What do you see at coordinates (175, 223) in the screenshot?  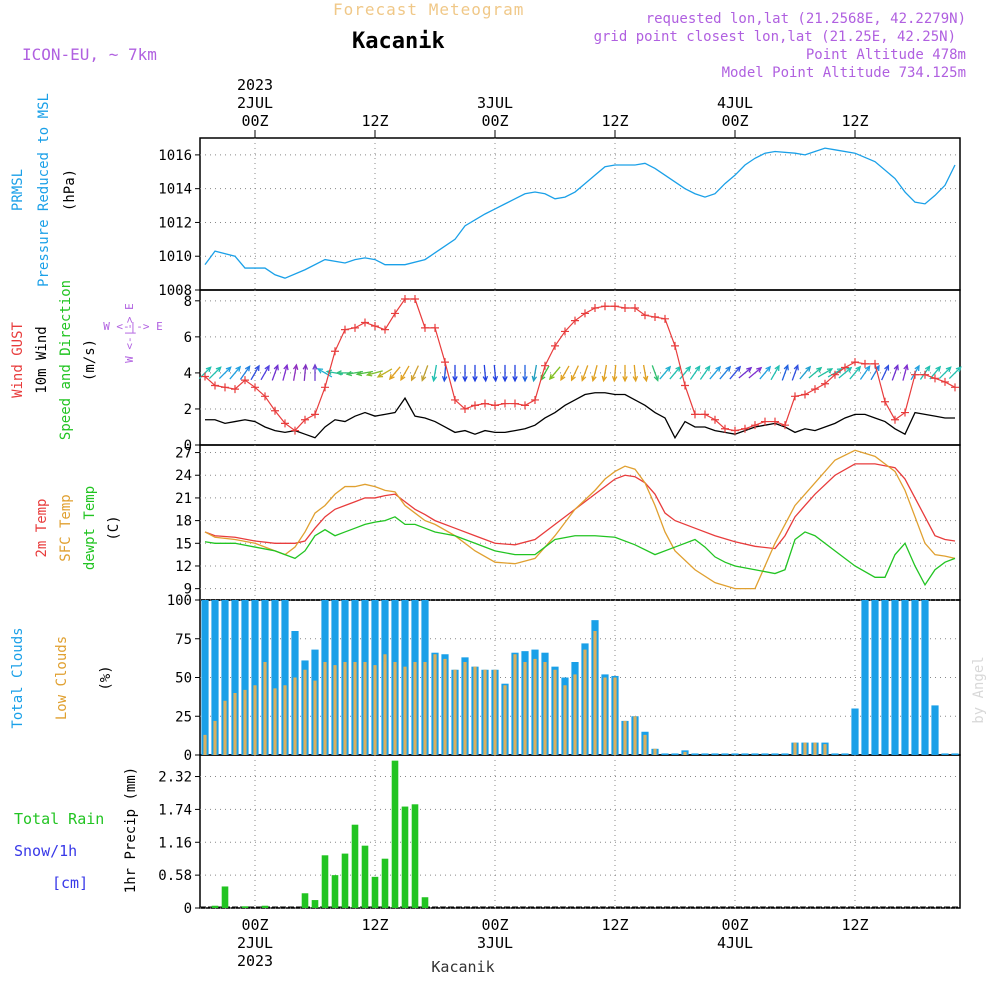 I see `ytick-label: 1012` at bounding box center [175, 223].